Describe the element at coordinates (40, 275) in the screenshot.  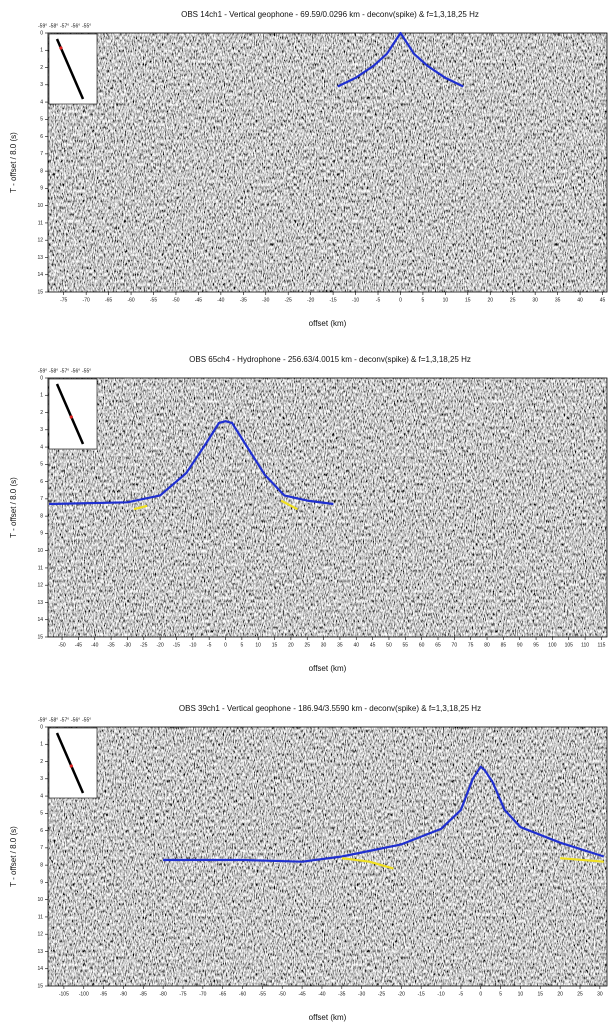
I see `y-tick-label: 14` at that location.